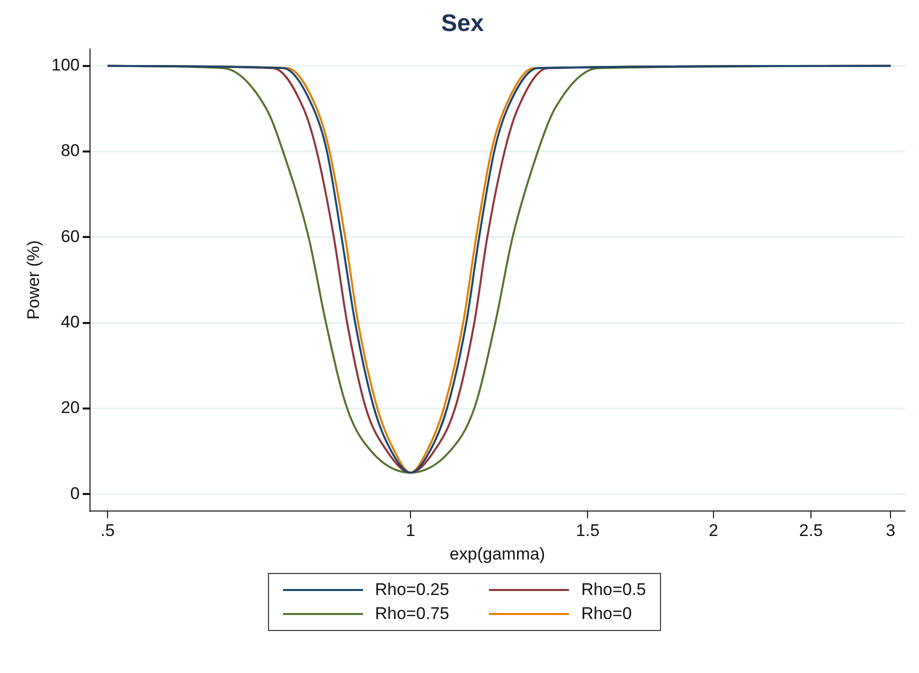 The width and height of the screenshot is (919, 673). I want to click on y-tick-label: 20, so click(70, 408).